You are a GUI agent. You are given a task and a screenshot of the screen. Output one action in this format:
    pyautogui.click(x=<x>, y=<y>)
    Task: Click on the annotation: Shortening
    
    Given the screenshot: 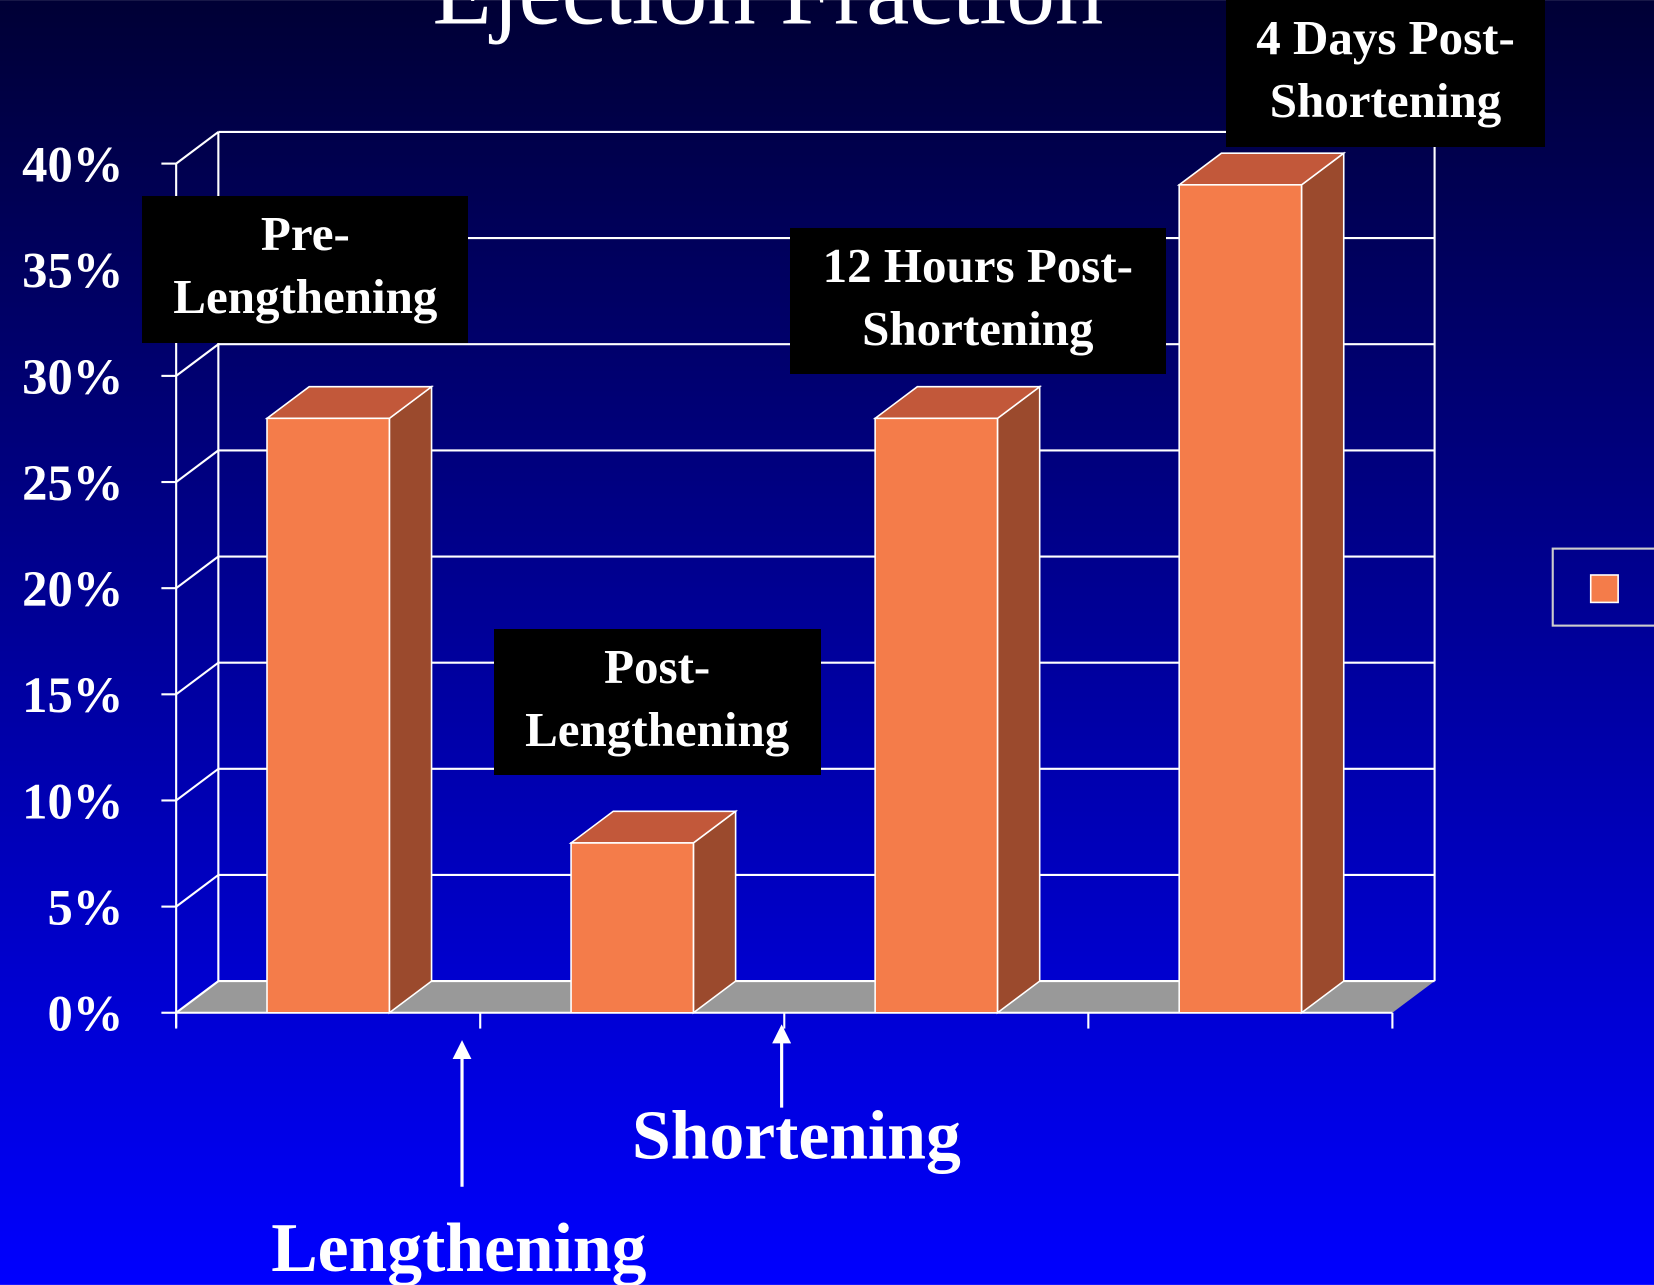 What is the action you would take?
    pyautogui.click(x=796, y=1135)
    